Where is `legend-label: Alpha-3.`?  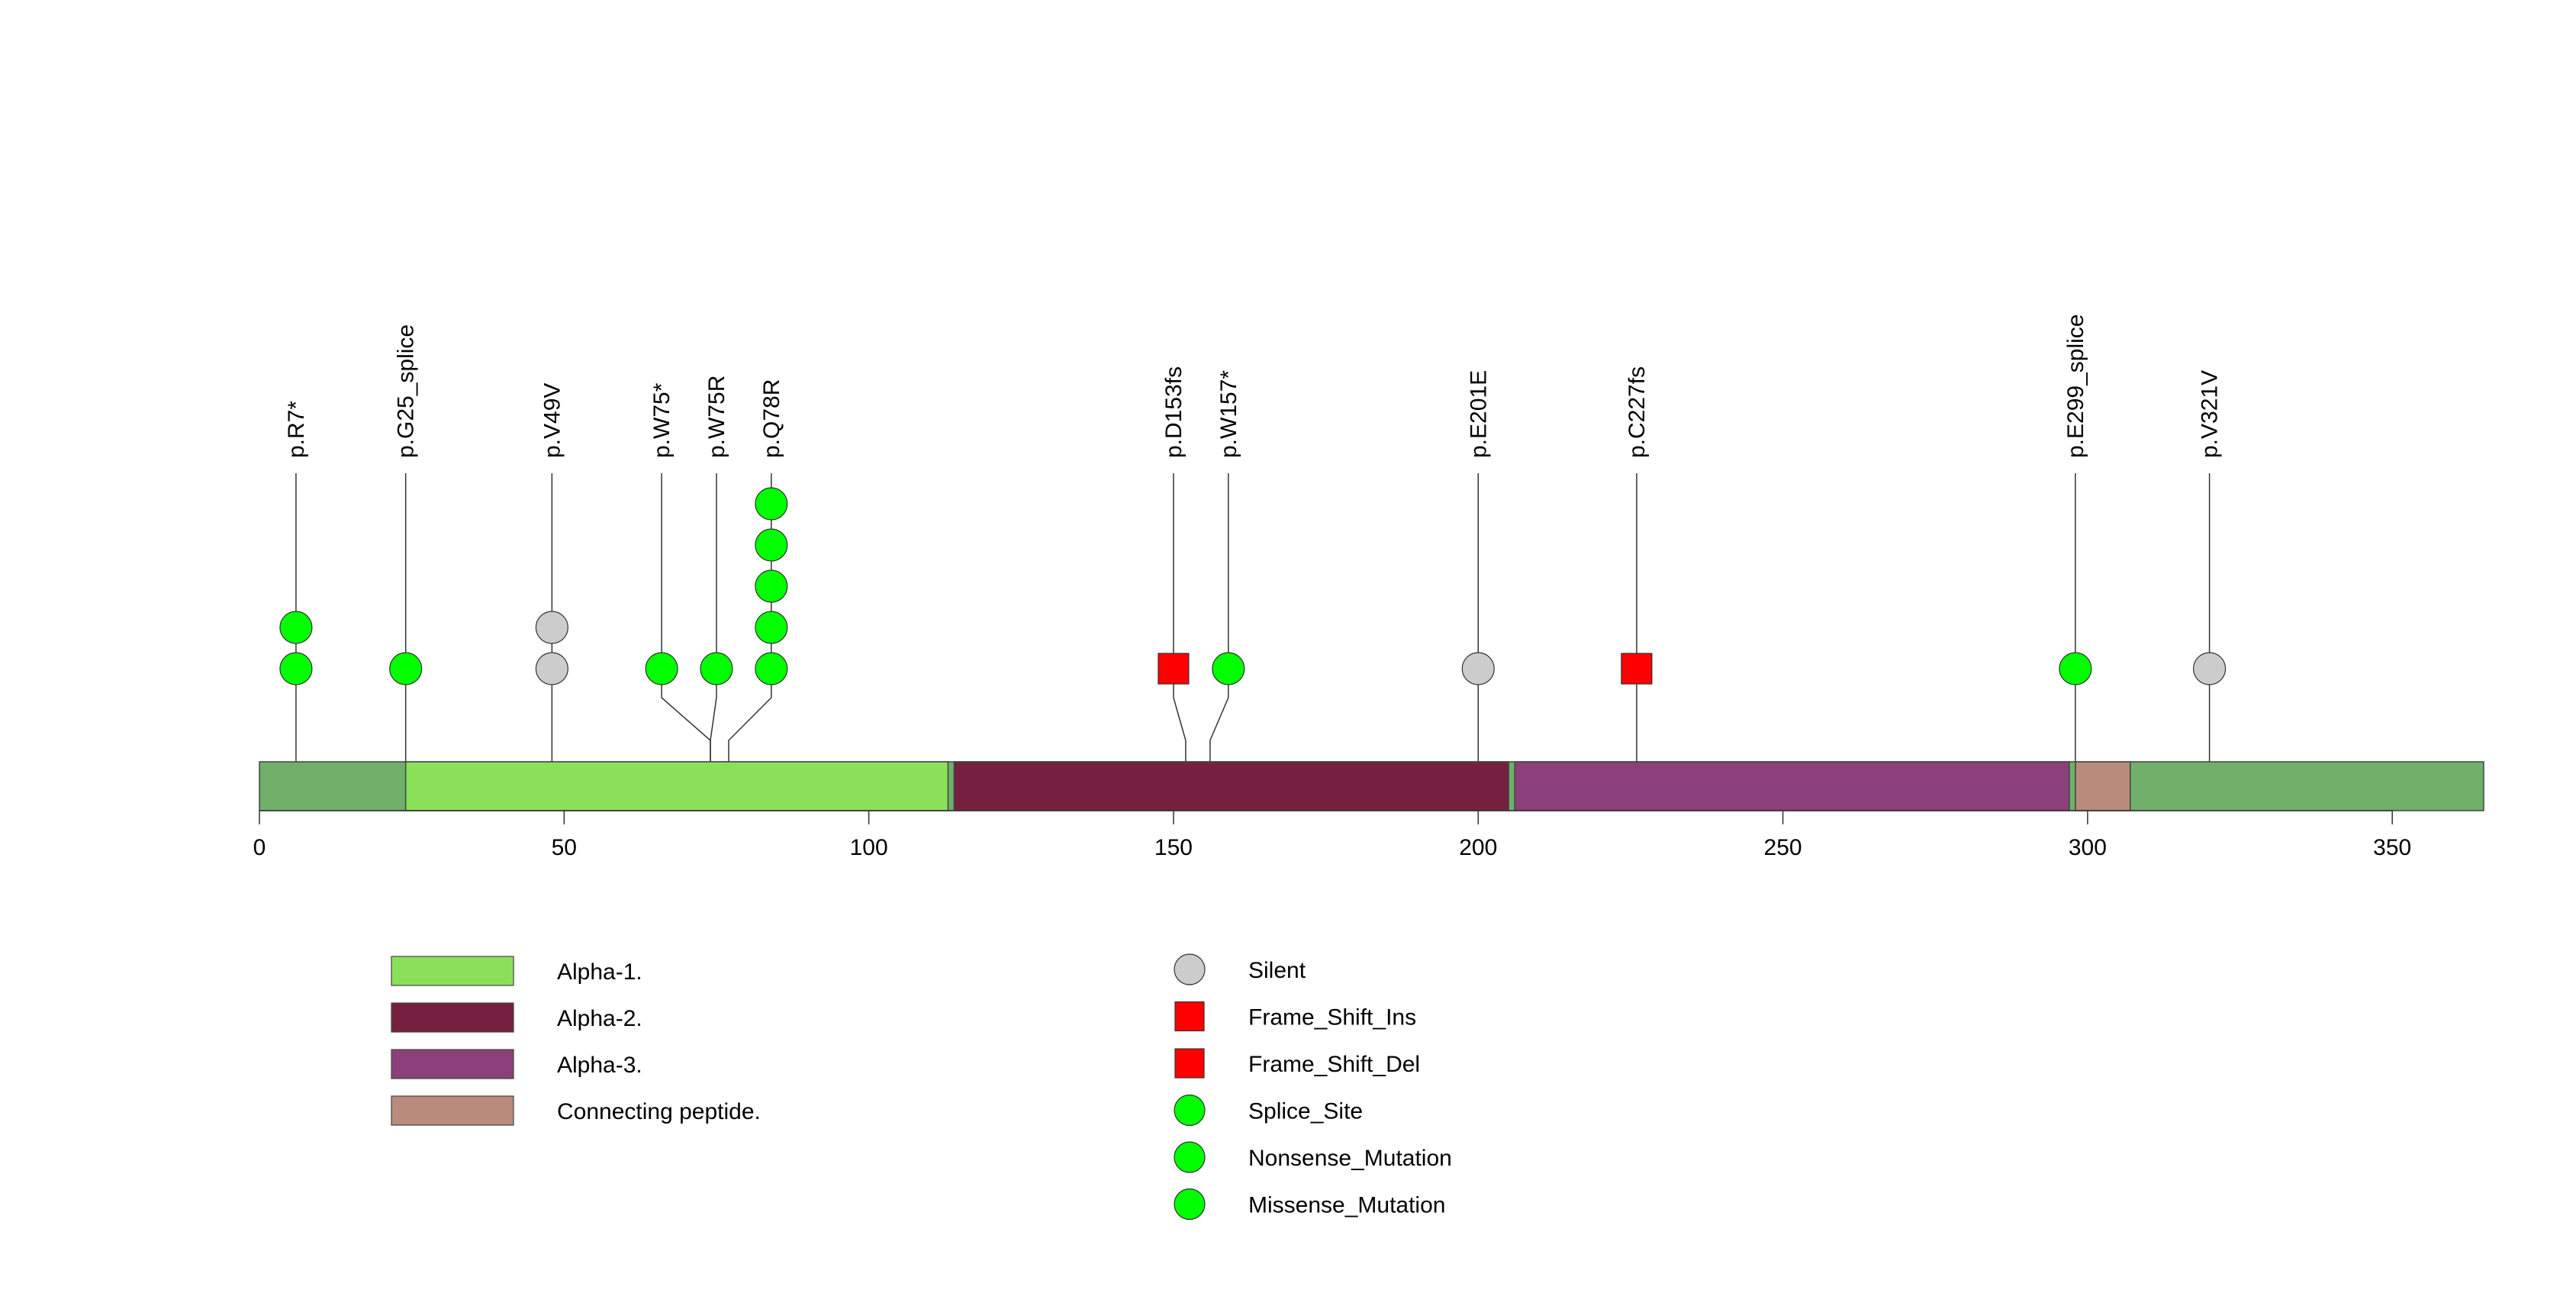
legend-label: Alpha-3. is located at coordinates (599, 1066).